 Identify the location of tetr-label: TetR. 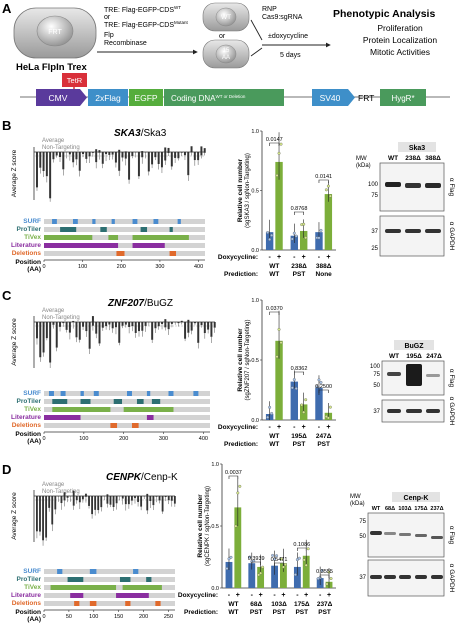
(75, 80).